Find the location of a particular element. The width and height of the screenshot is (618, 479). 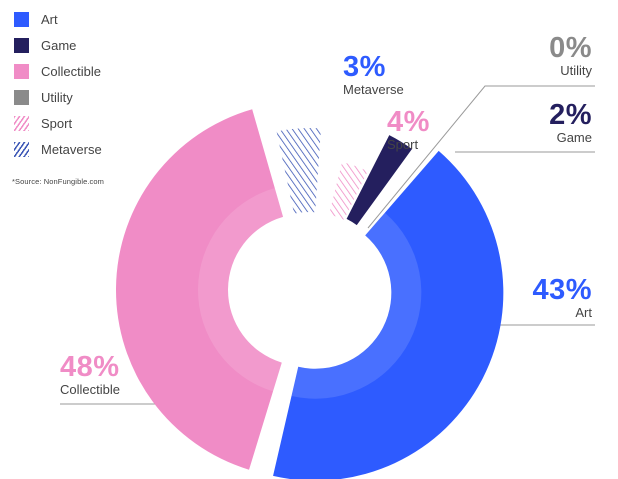

callout-game: 2% Game is located at coordinates (552, 122).